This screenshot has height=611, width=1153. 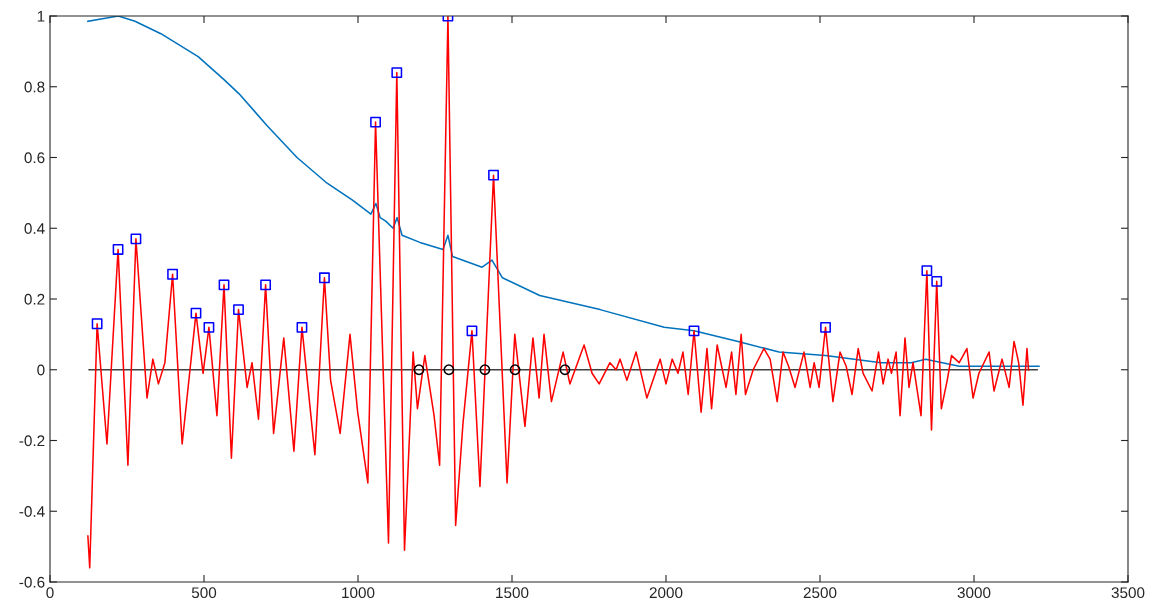 I want to click on y-tick-label: 0.8, so click(x=34, y=87).